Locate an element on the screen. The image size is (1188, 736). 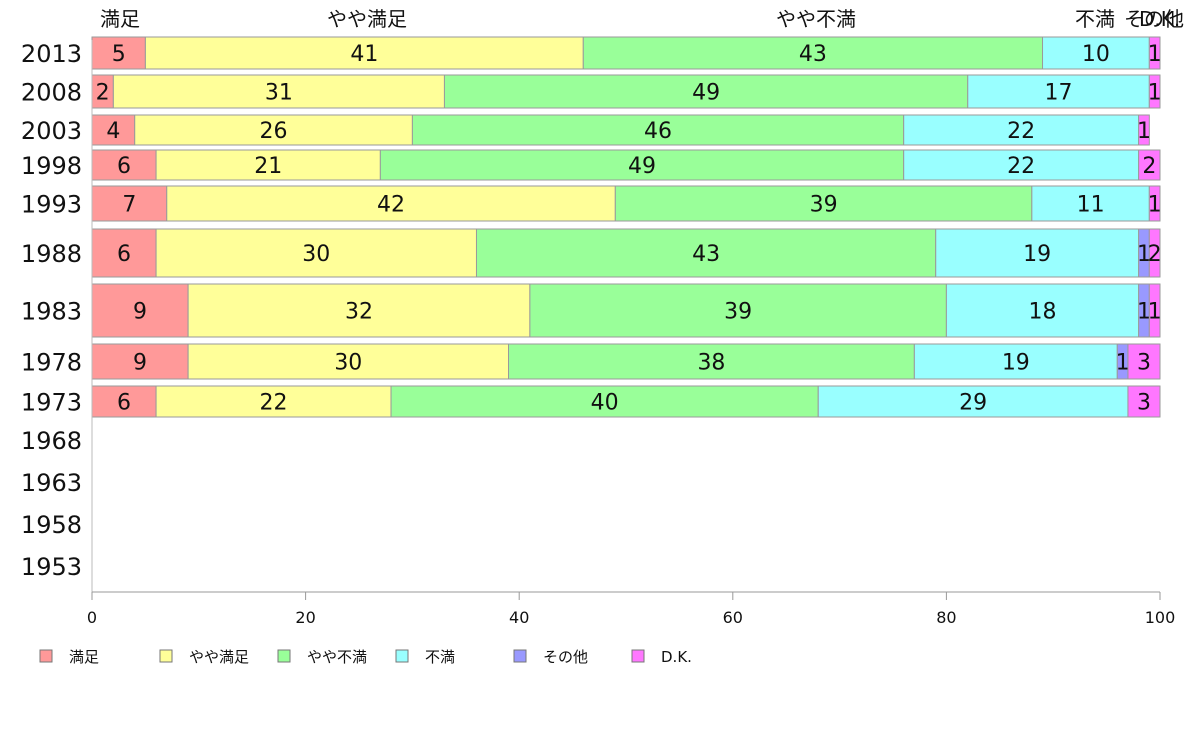
data-label-1973-series-3: 29 is located at coordinates (973, 403).